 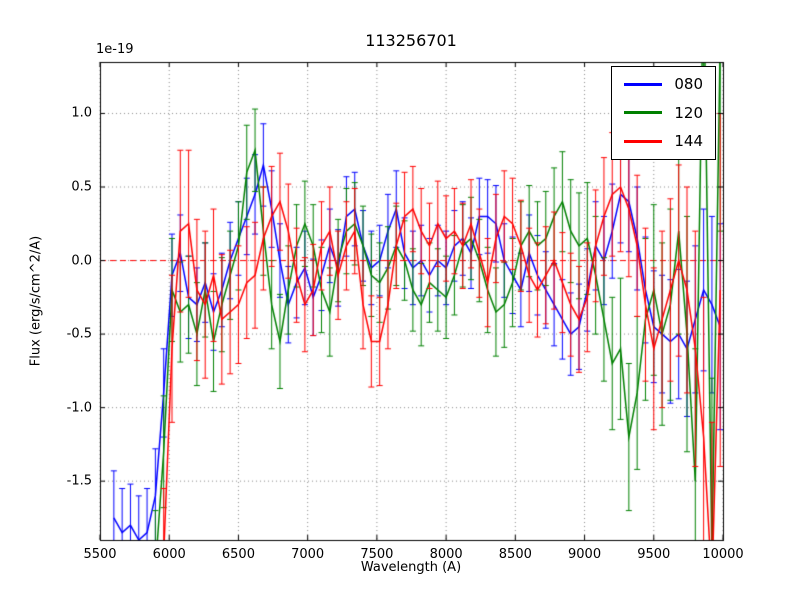 I want to click on x-axis-label: Wavelength (A), so click(x=411, y=567).